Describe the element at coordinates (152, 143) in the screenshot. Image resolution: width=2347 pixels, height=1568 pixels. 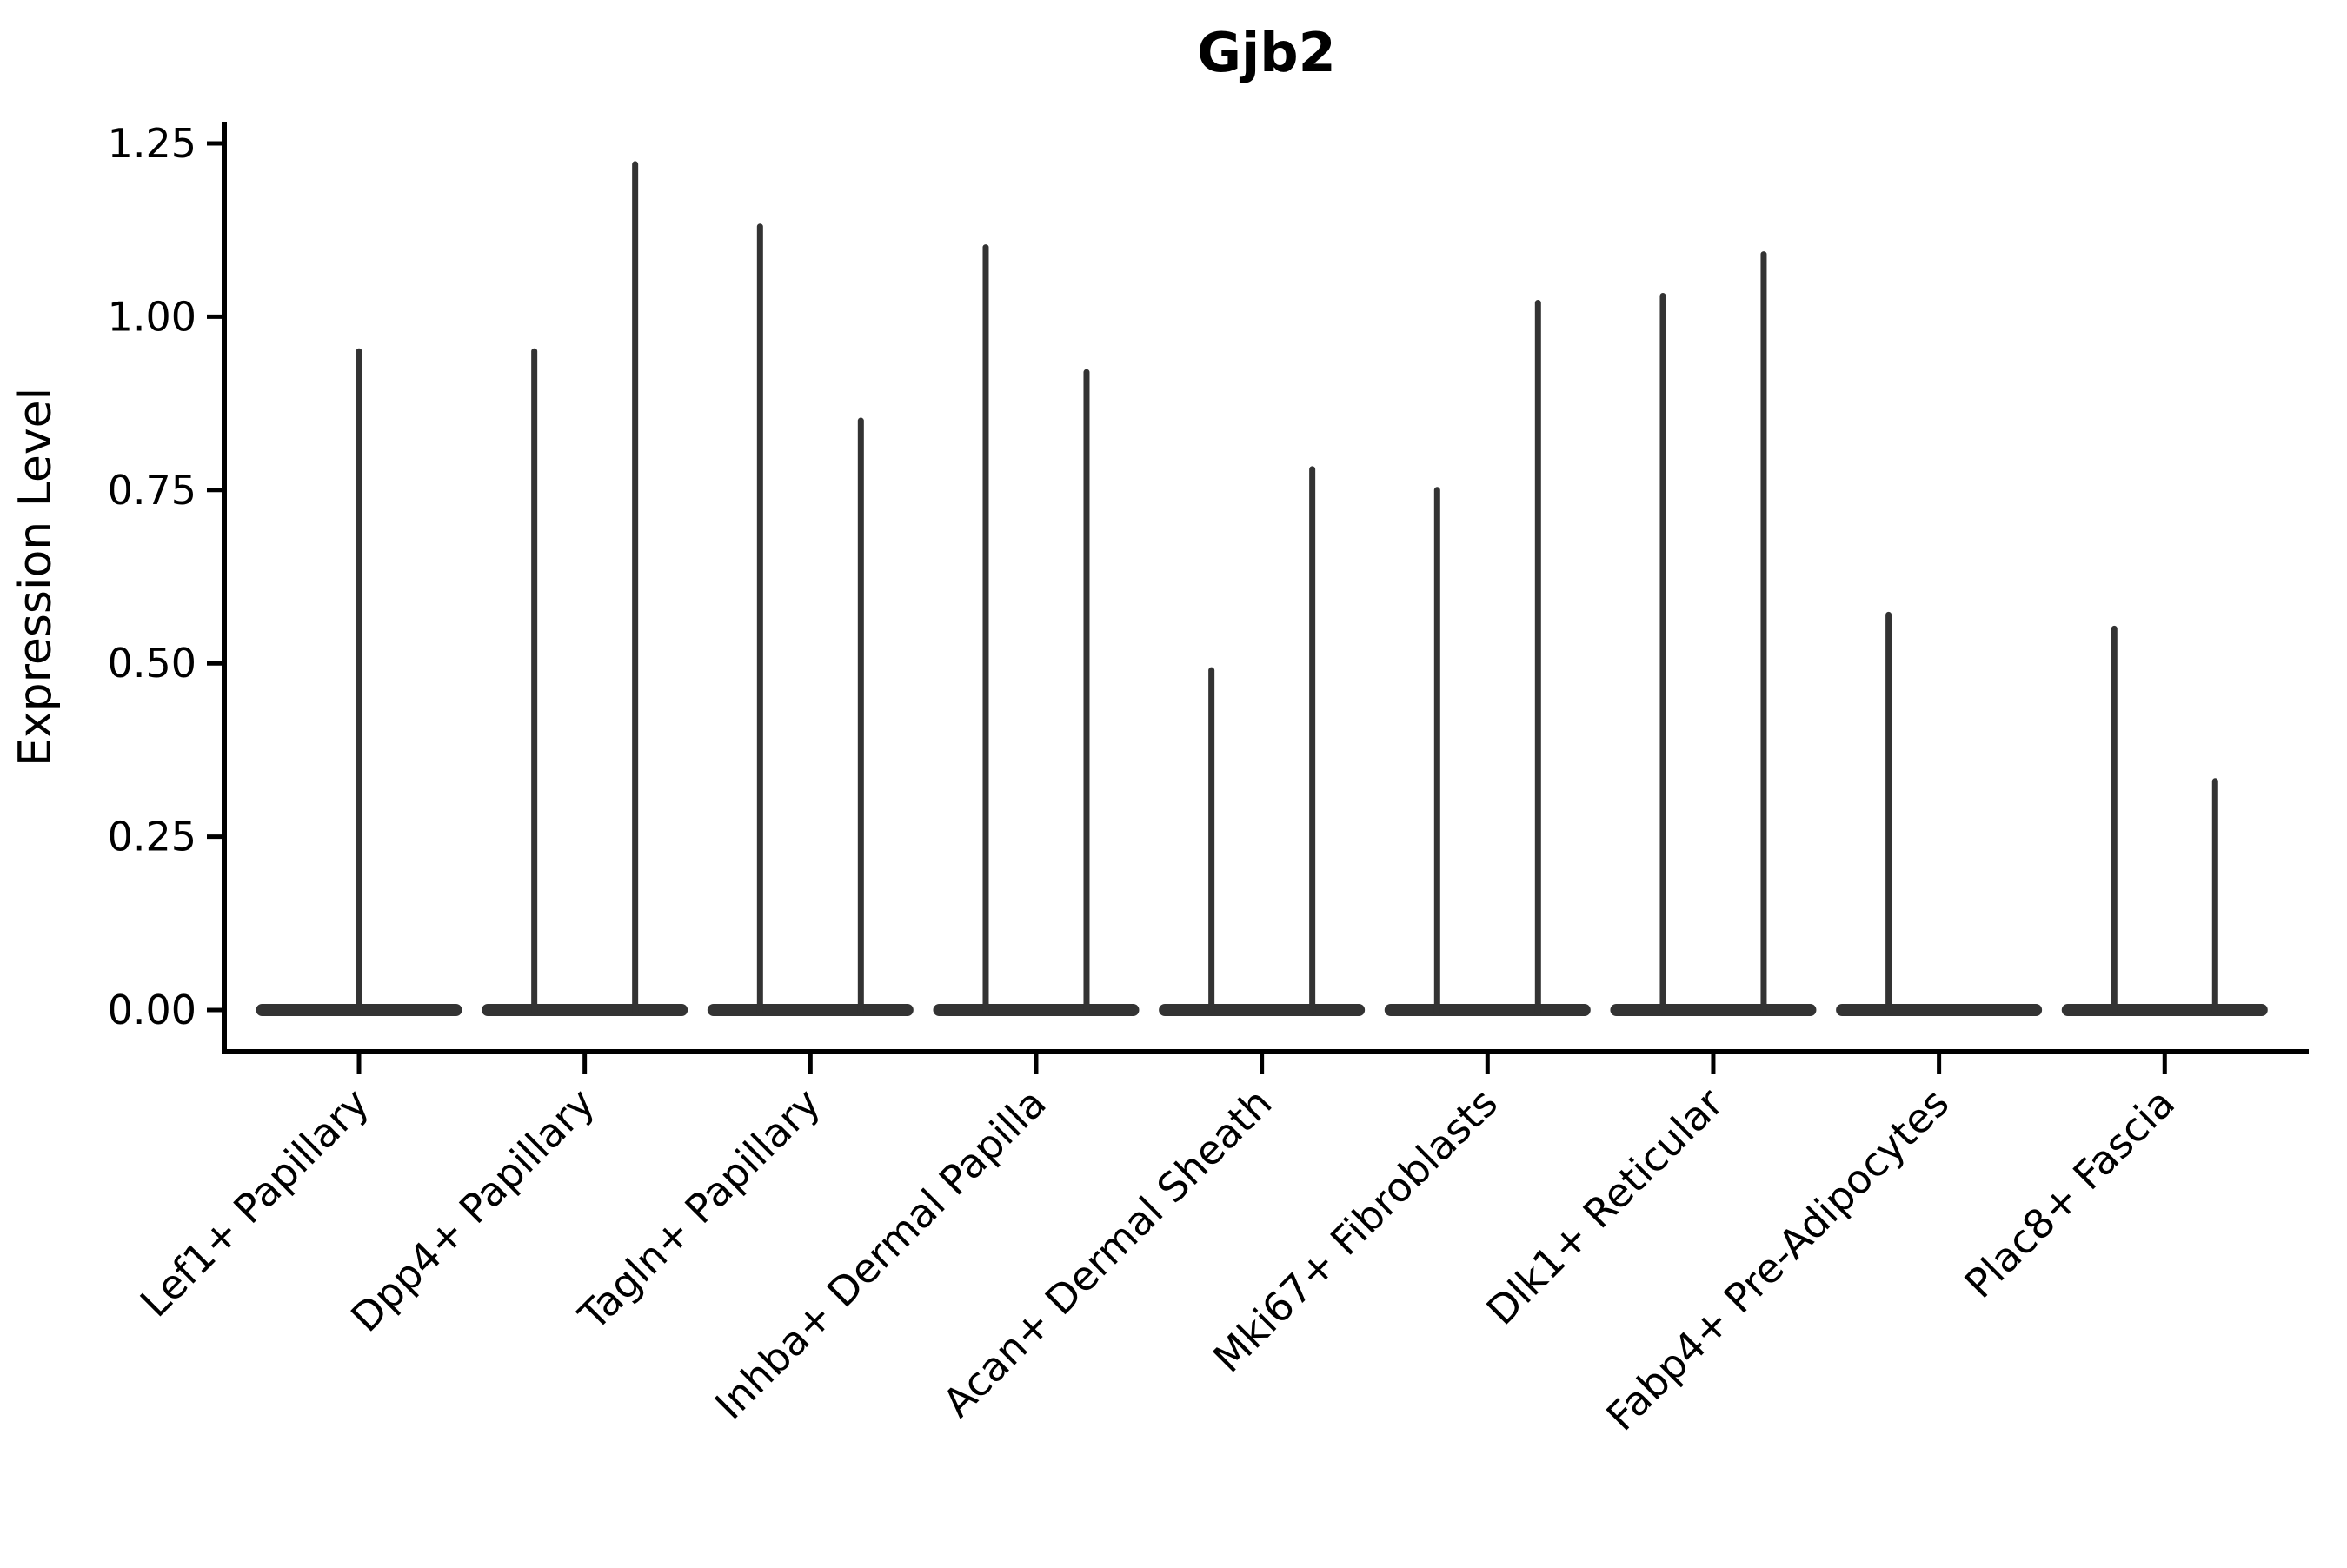
I see `y-tick-label: 1.25` at that location.